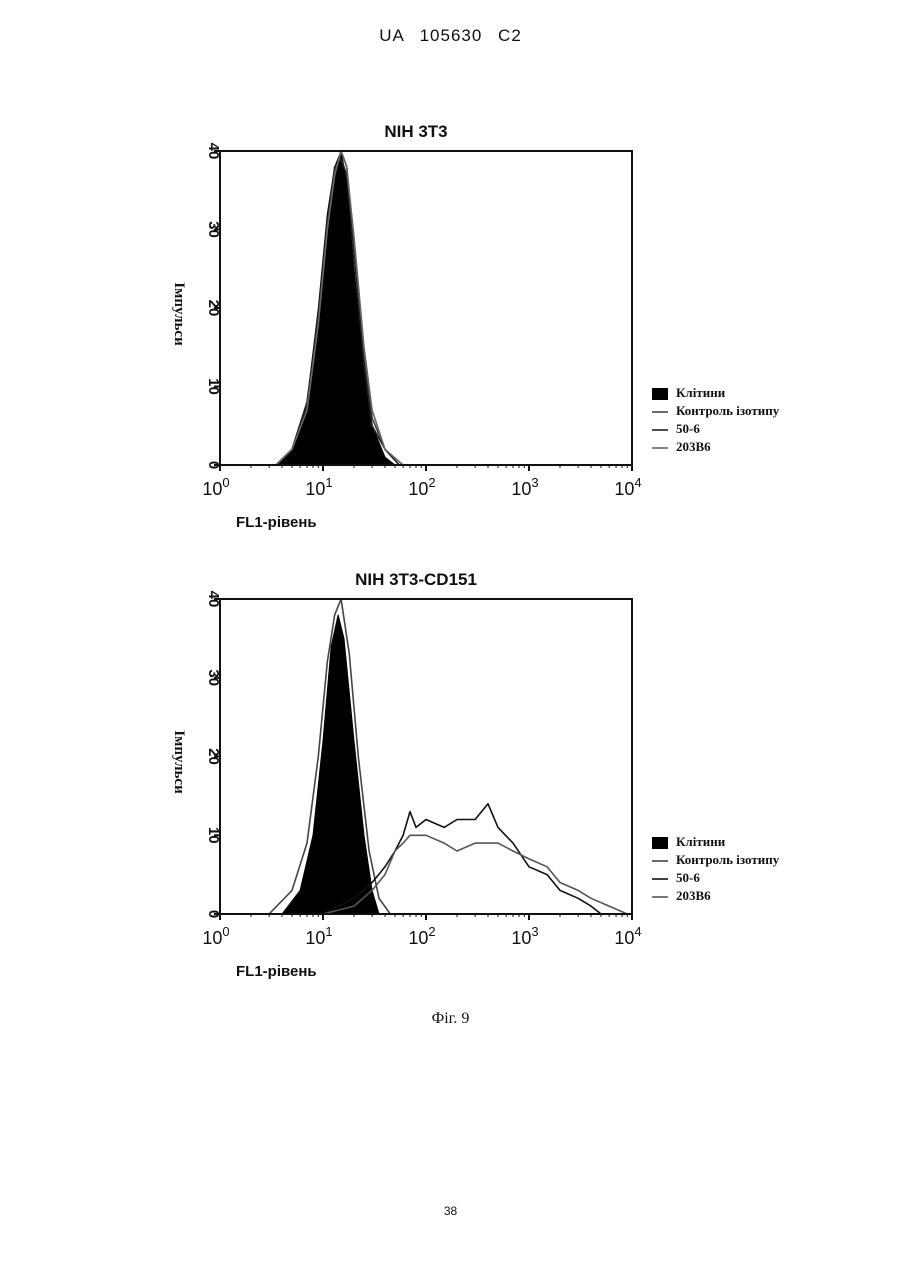  Describe the element at coordinates (415, 131) in the screenshot. I see `chart-title: NIH 3T3` at that location.